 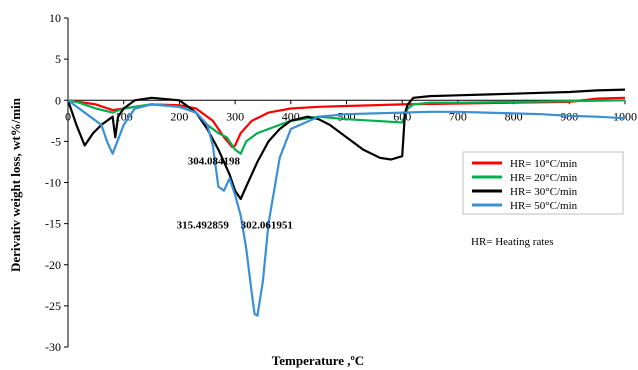 I want to click on x-tick-label: 300, so click(x=235, y=116).